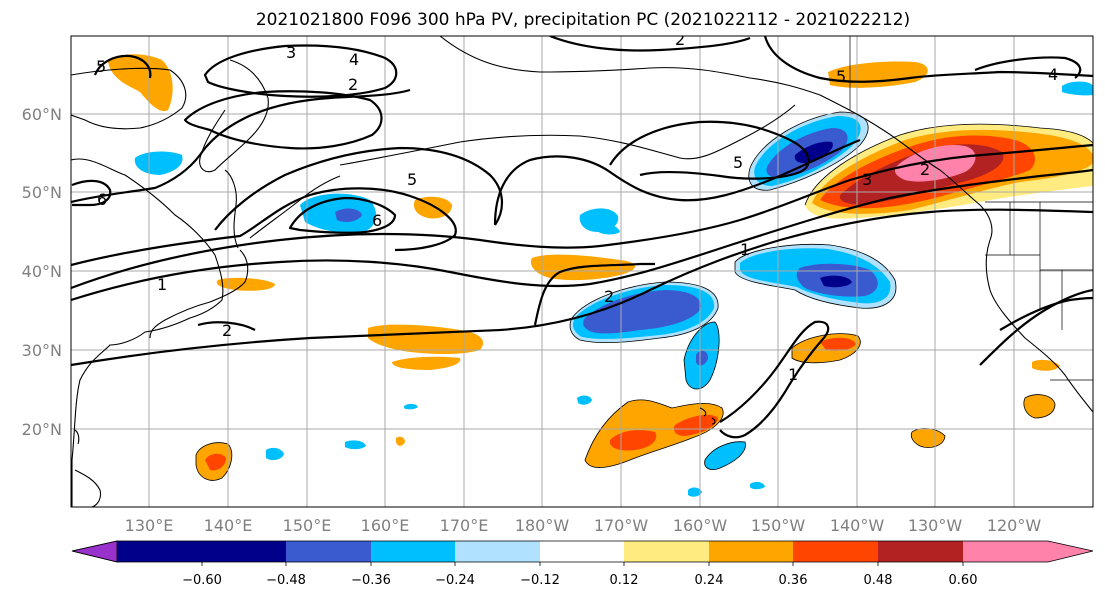 This screenshot has height=601, width=1105. Describe the element at coordinates (878, 580) in the screenshot. I see `colorbar-tick-label: 0.48` at that location.